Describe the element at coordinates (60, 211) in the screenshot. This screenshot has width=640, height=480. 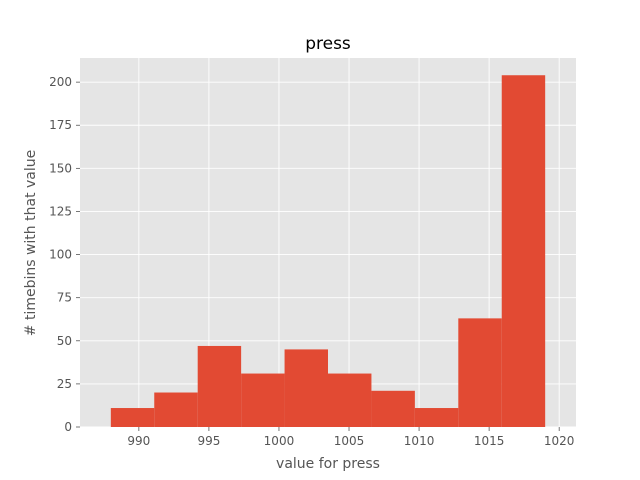
I see `y-tick-label: 125` at that location.